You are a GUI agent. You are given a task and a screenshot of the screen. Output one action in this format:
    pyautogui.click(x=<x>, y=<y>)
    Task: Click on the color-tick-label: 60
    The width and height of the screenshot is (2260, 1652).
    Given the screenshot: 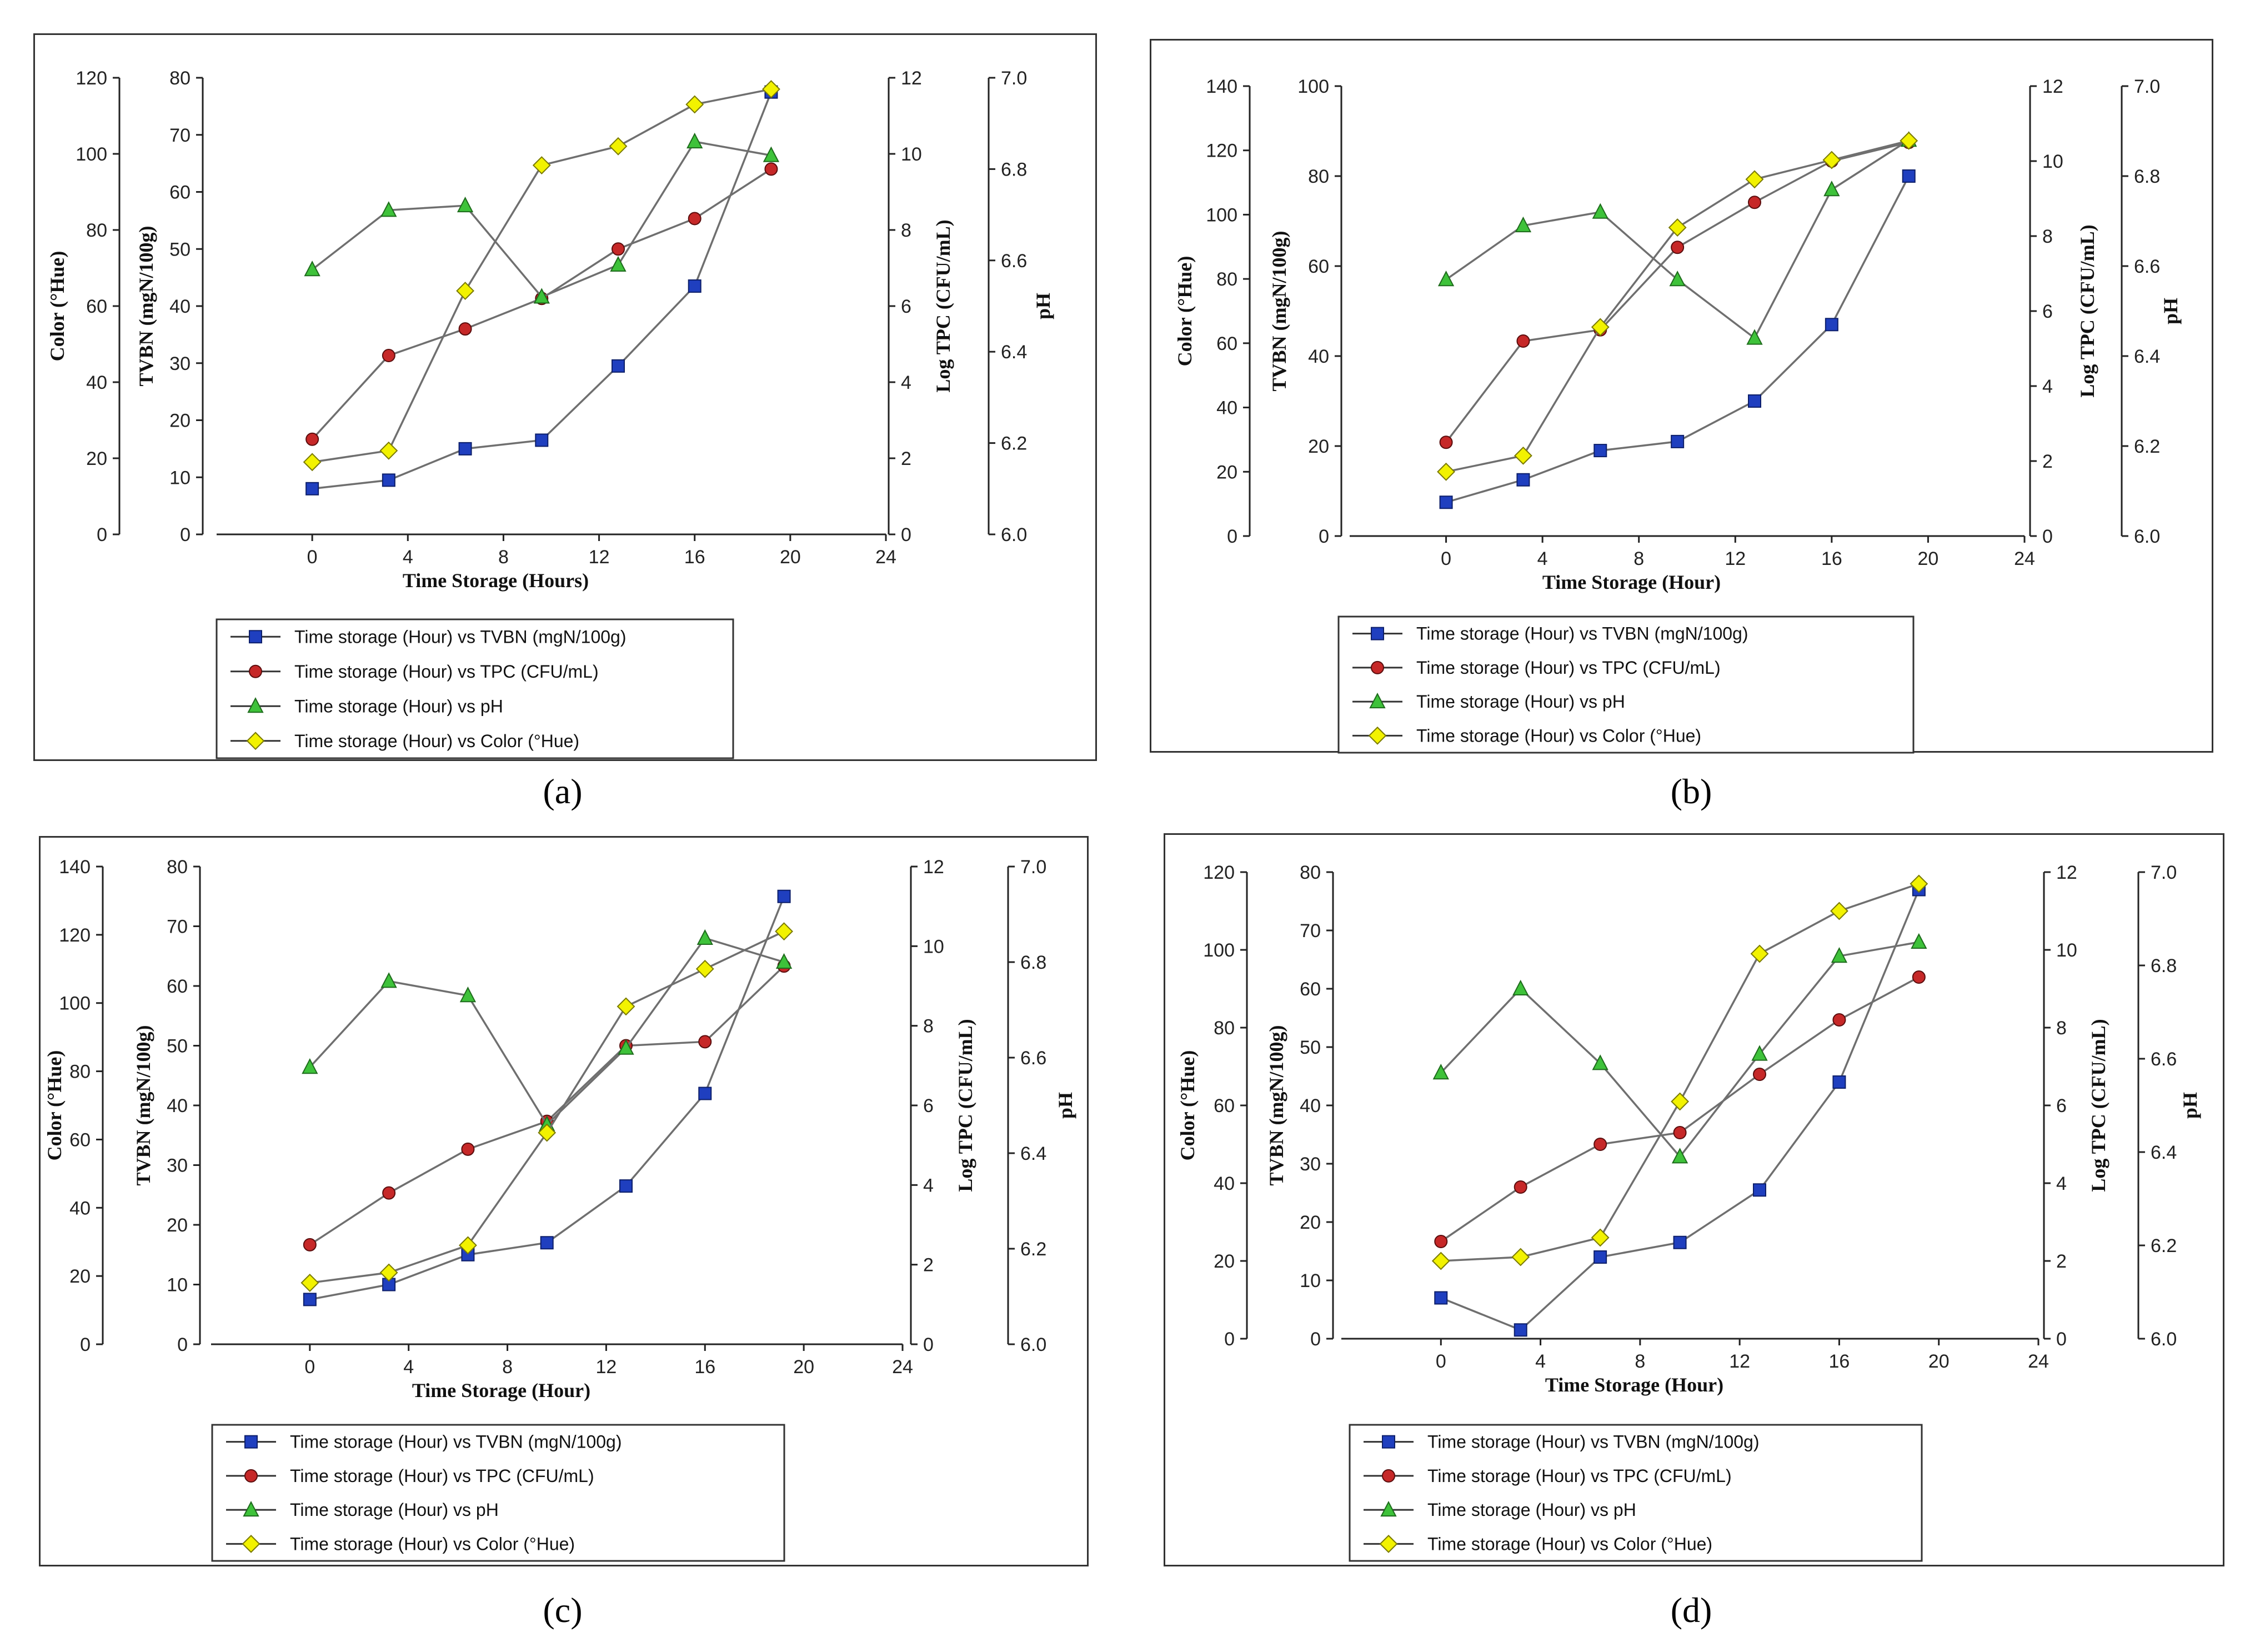 What is the action you would take?
    pyautogui.click(x=1224, y=1106)
    